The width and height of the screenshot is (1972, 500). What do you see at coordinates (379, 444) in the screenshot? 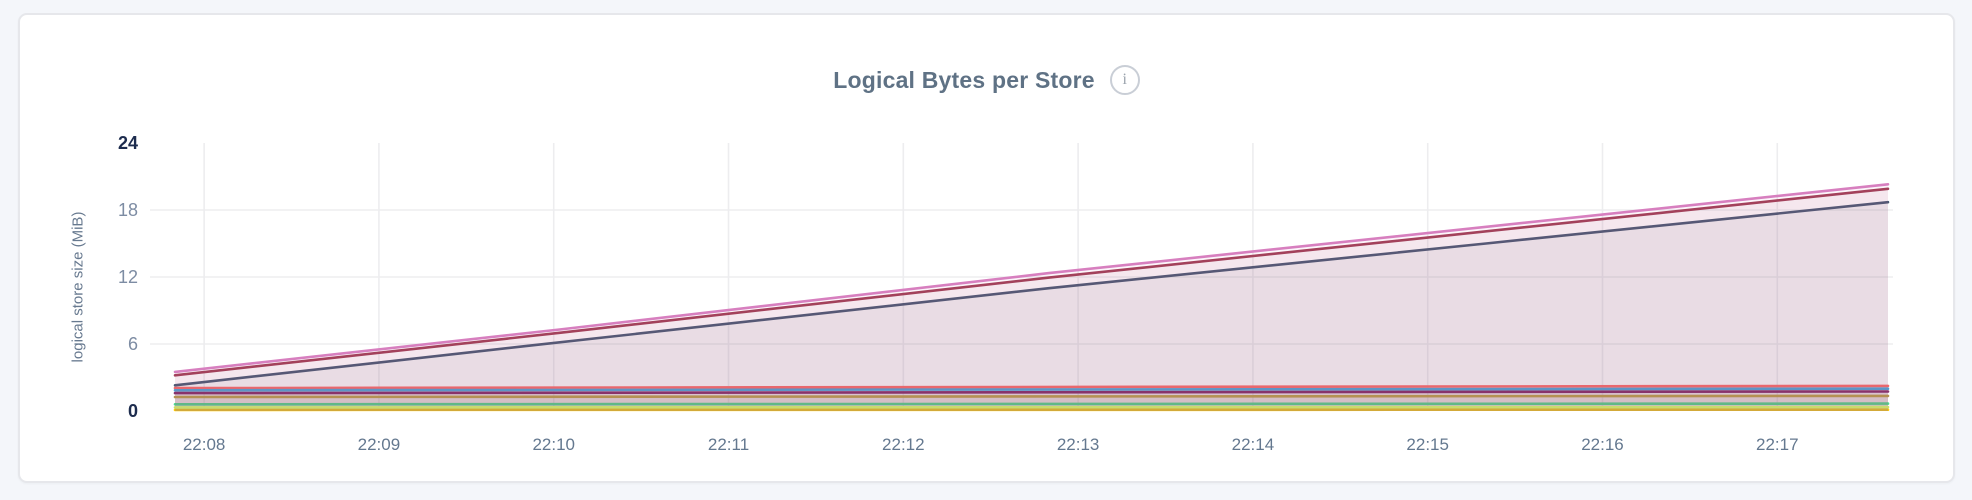
I see `x-tick-label: 22:09` at bounding box center [379, 444].